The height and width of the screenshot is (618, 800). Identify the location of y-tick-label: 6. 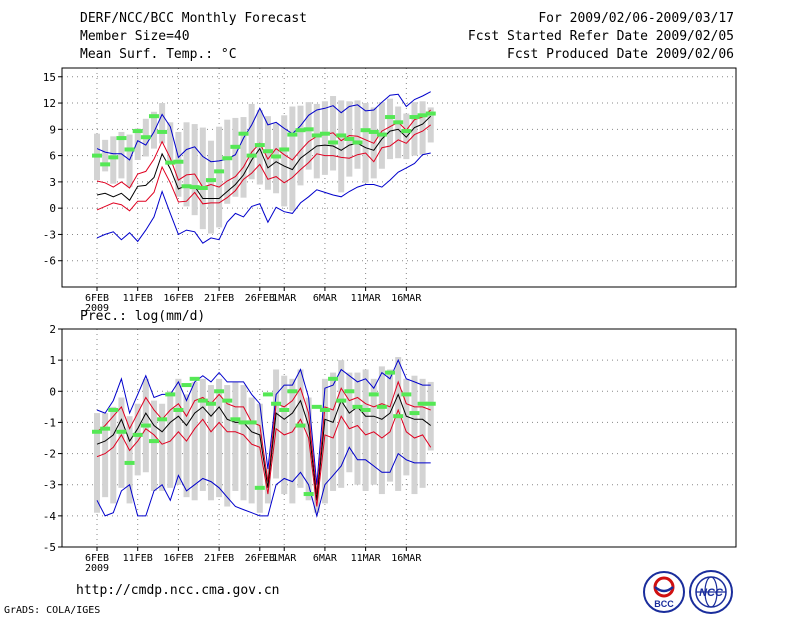
(52, 156).